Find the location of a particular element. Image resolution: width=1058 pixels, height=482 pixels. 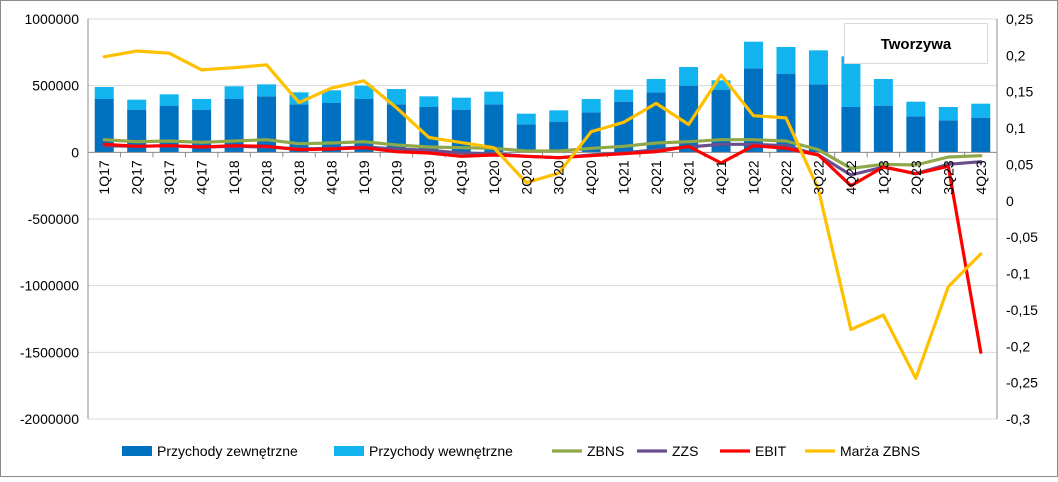

category-label: 2Q21 is located at coordinates (656, 177).